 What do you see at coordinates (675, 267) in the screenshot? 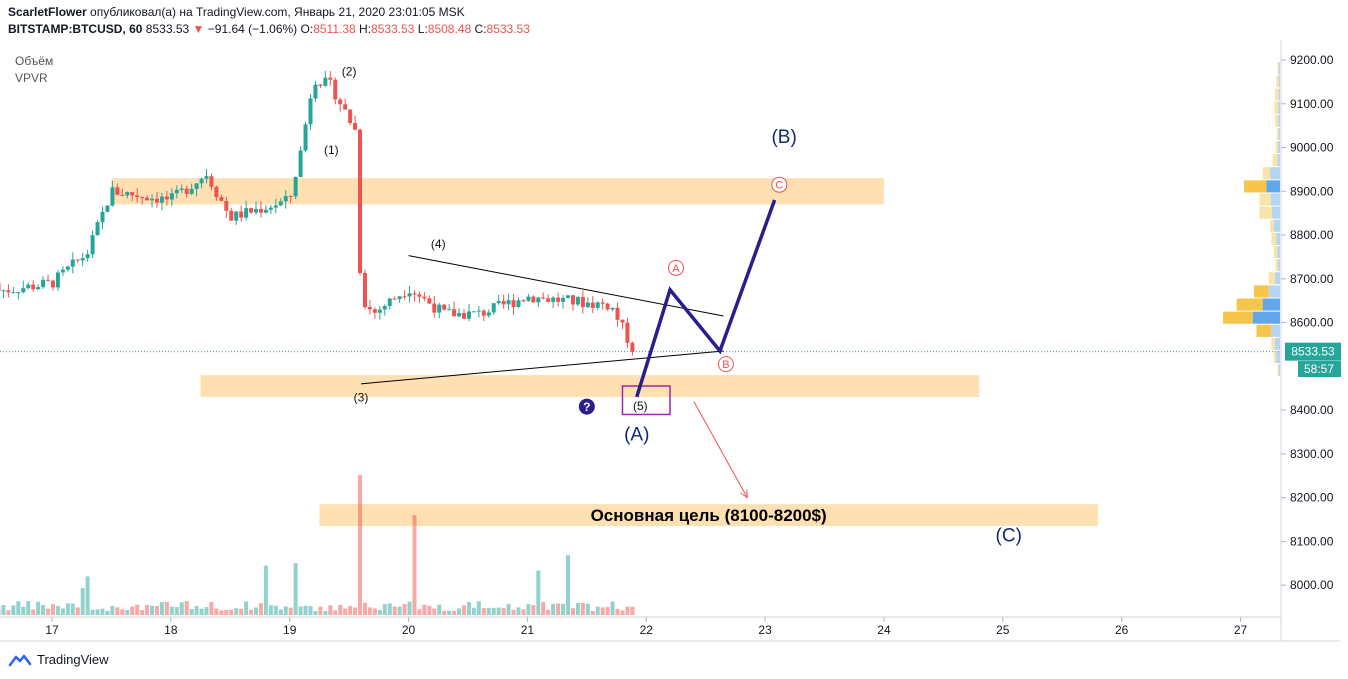
I see `circled-wave-marker` at bounding box center [675, 267].